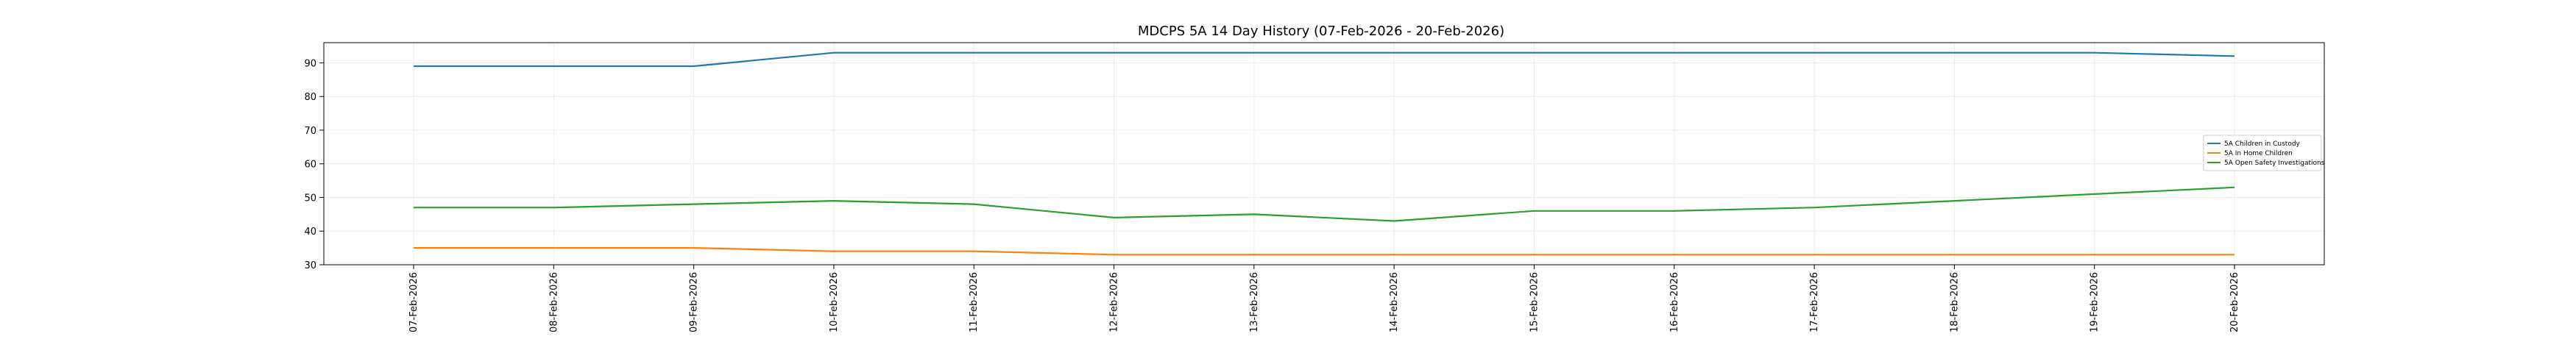 The height and width of the screenshot is (353, 2576). Describe the element at coordinates (1254, 302) in the screenshot. I see `x-tick-label: 13-Feb-2026` at that location.